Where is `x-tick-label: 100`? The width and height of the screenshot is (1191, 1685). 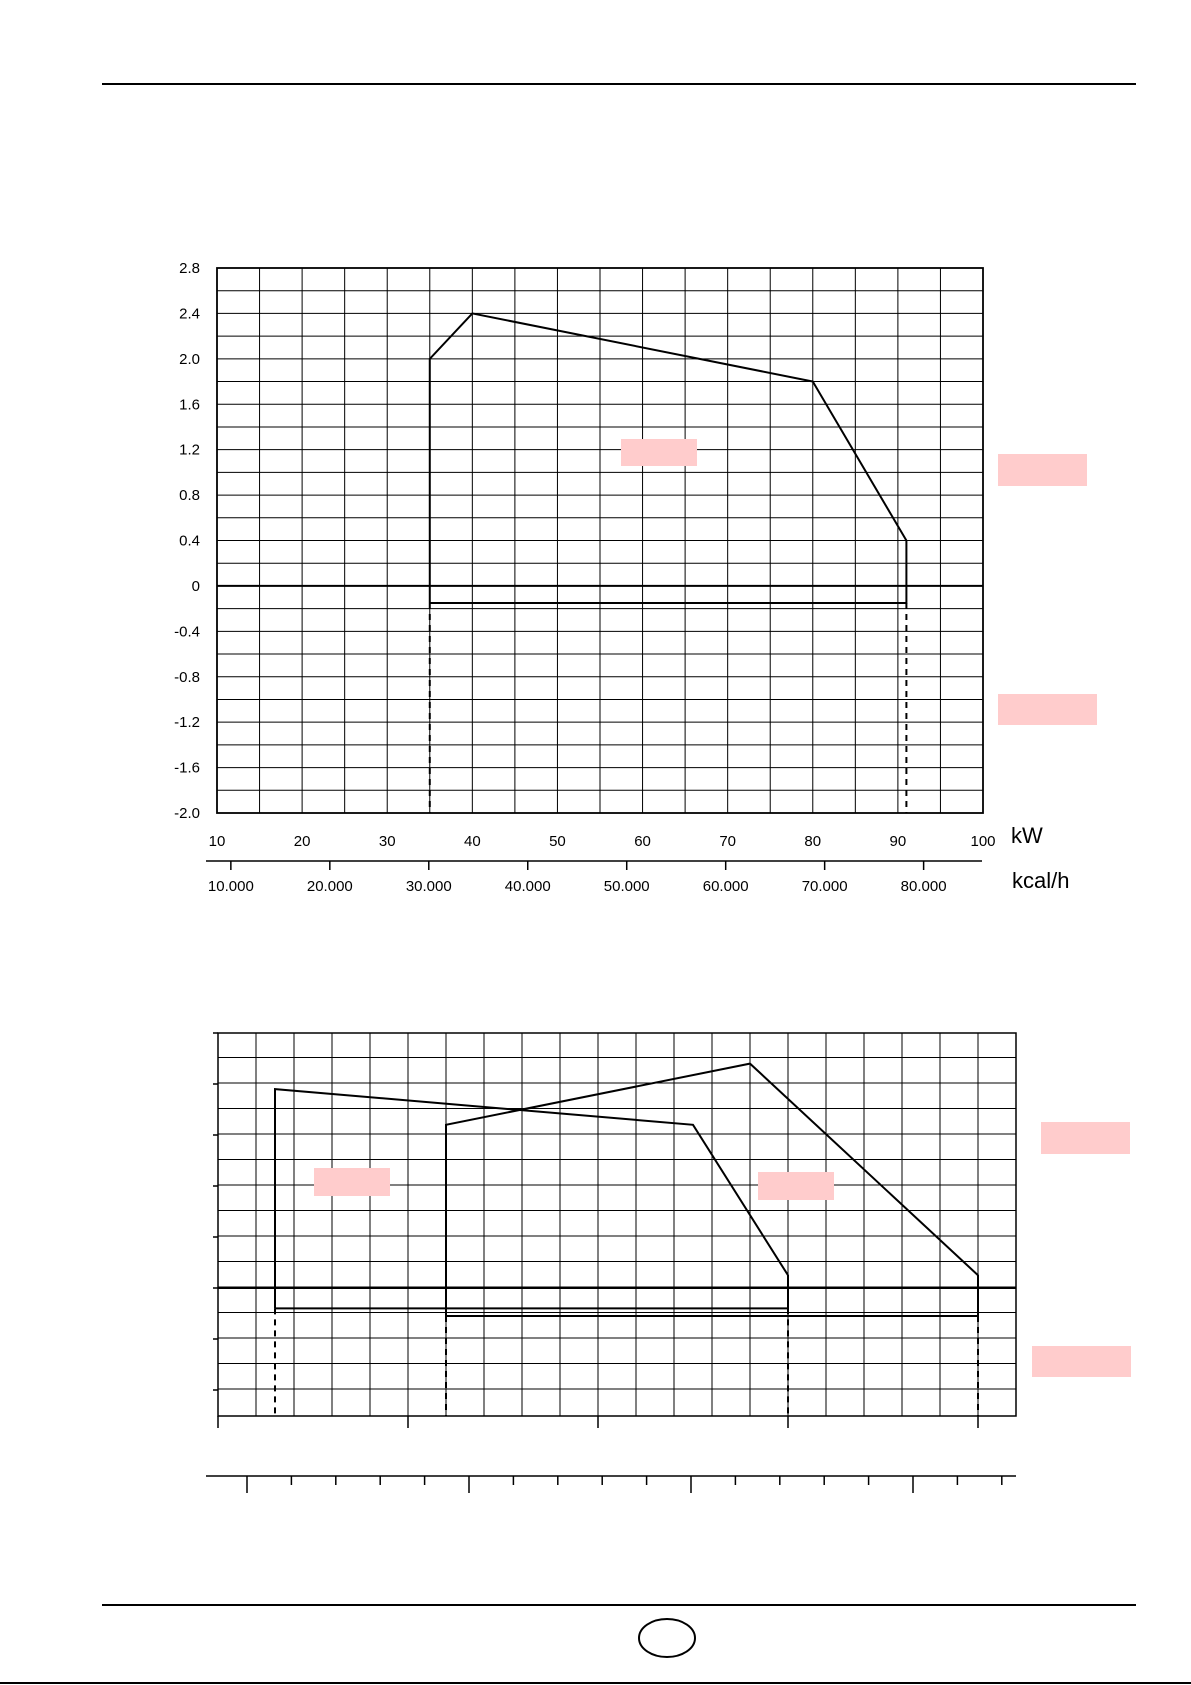 x-tick-label: 100 is located at coordinates (982, 841).